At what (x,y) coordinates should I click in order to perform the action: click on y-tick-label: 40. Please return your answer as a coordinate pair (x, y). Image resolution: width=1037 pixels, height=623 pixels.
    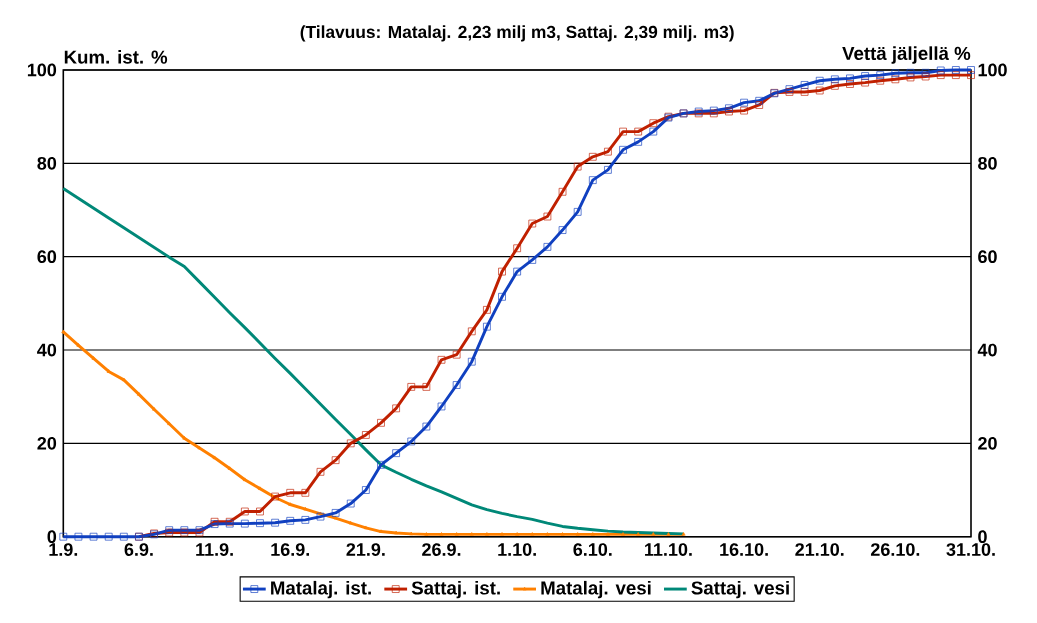
    Looking at the image, I should click on (47, 350).